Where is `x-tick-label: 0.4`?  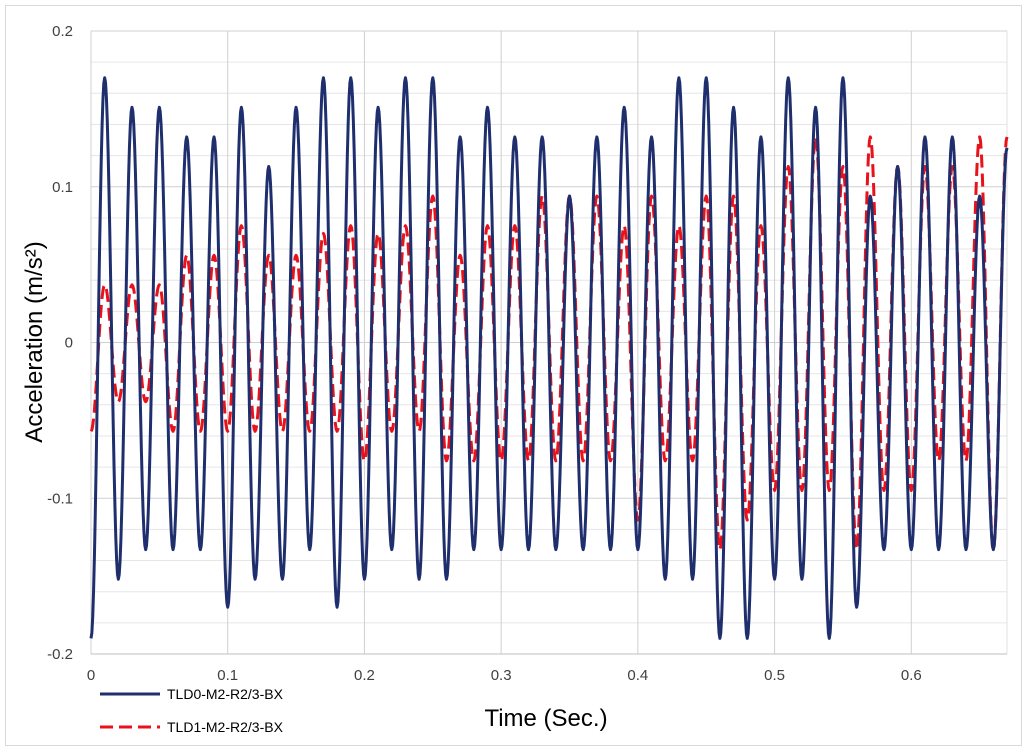
x-tick-label: 0.4 is located at coordinates (637, 675).